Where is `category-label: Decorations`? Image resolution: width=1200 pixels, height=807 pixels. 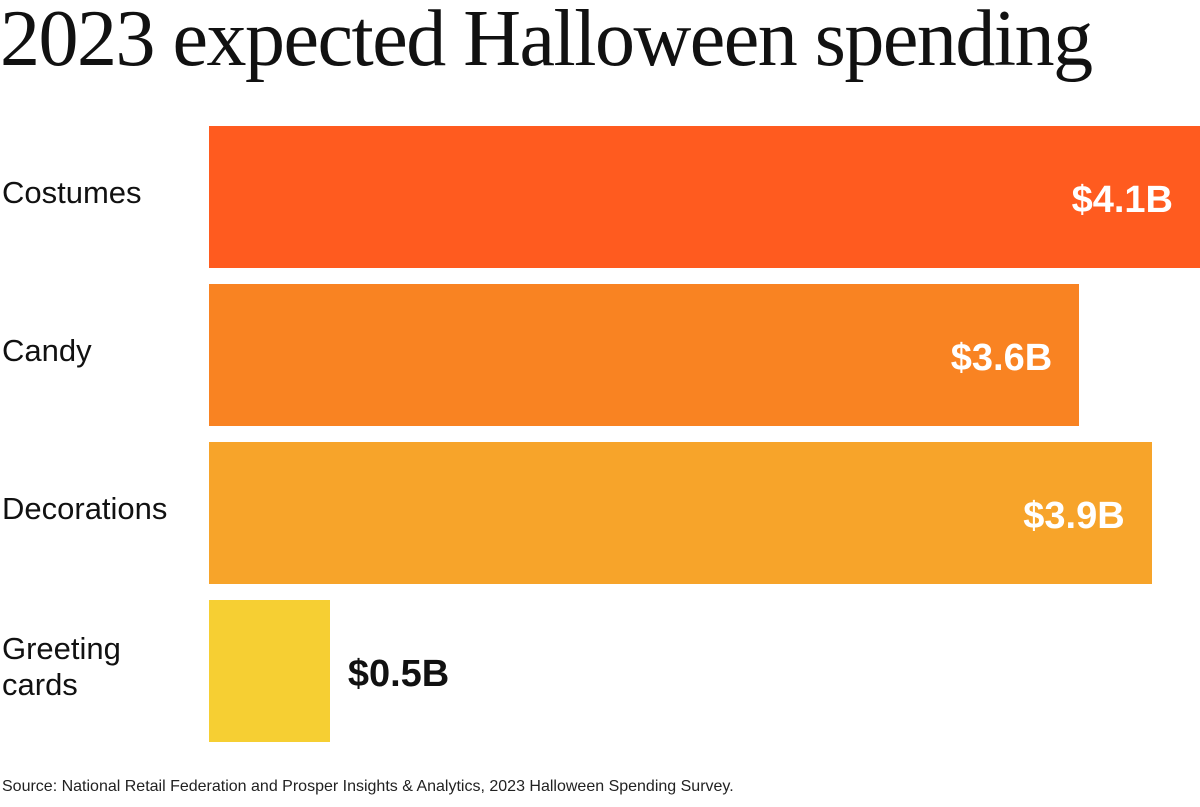 category-label: Decorations is located at coordinates (85, 508).